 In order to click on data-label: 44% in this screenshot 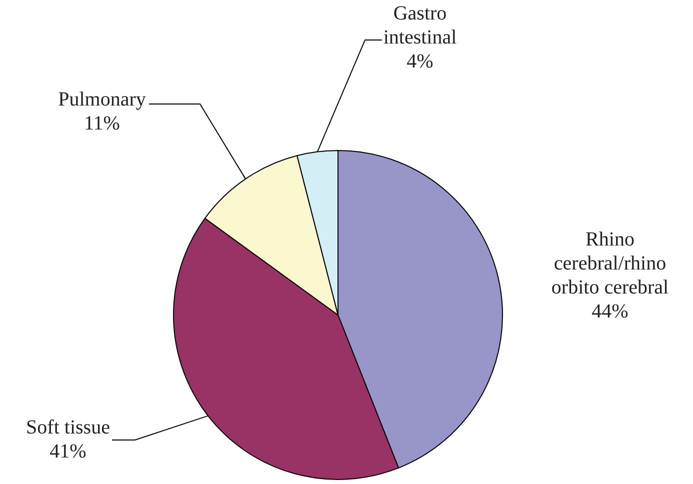, I will do `click(610, 311)`.